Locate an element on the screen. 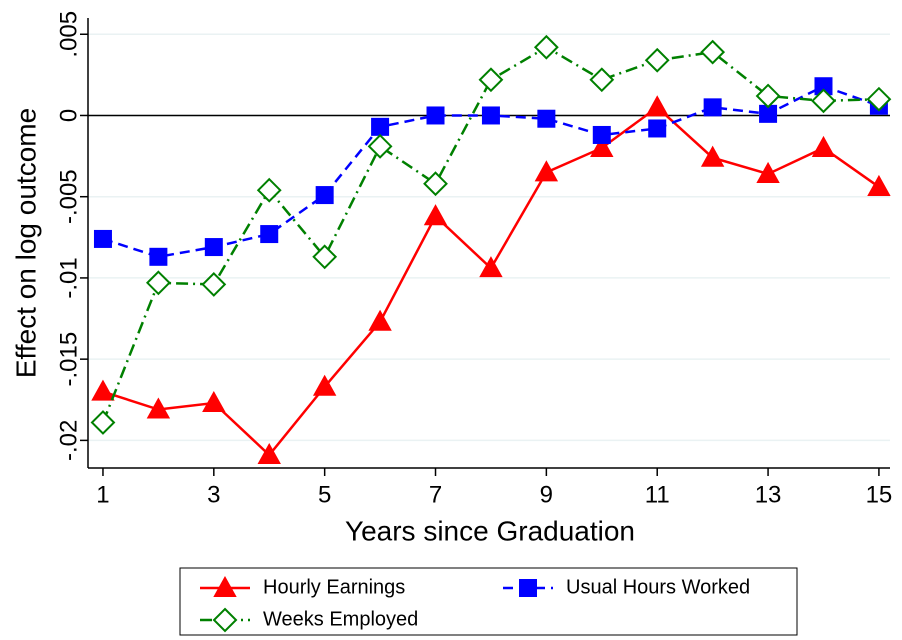 This screenshot has width=902, height=640. x-tick-label: 9 is located at coordinates (546, 494).